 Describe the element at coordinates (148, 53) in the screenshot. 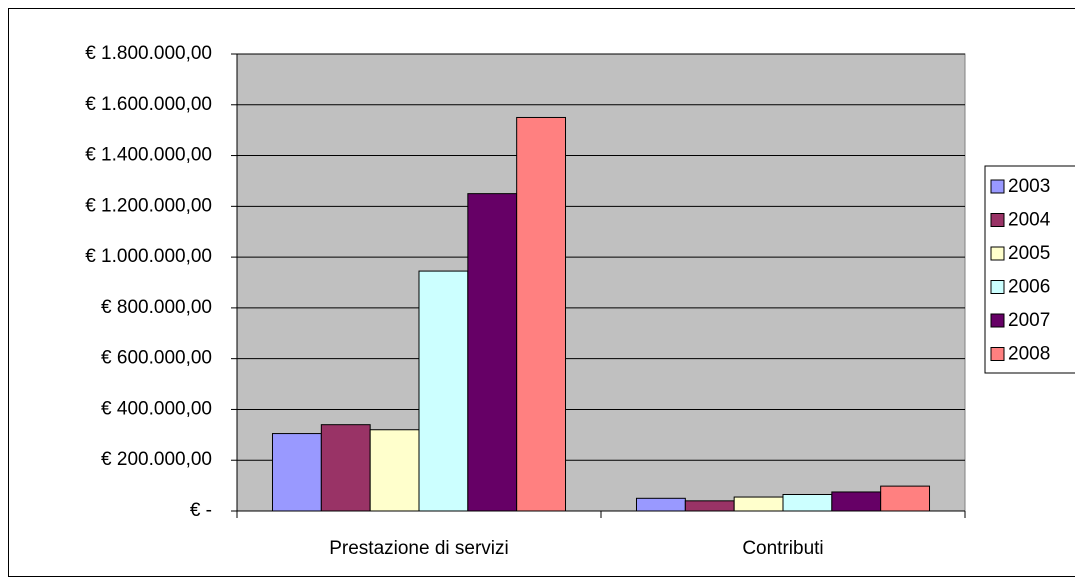

I see `y-tick-label: € 1.800.000,00` at that location.